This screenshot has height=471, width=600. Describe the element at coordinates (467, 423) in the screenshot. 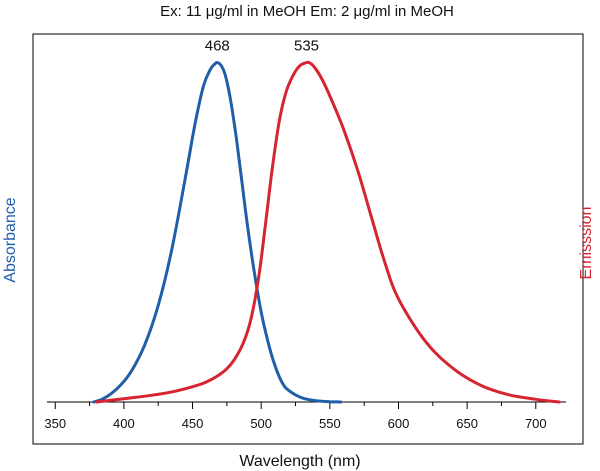

I see `x-tick-label: 650` at that location.